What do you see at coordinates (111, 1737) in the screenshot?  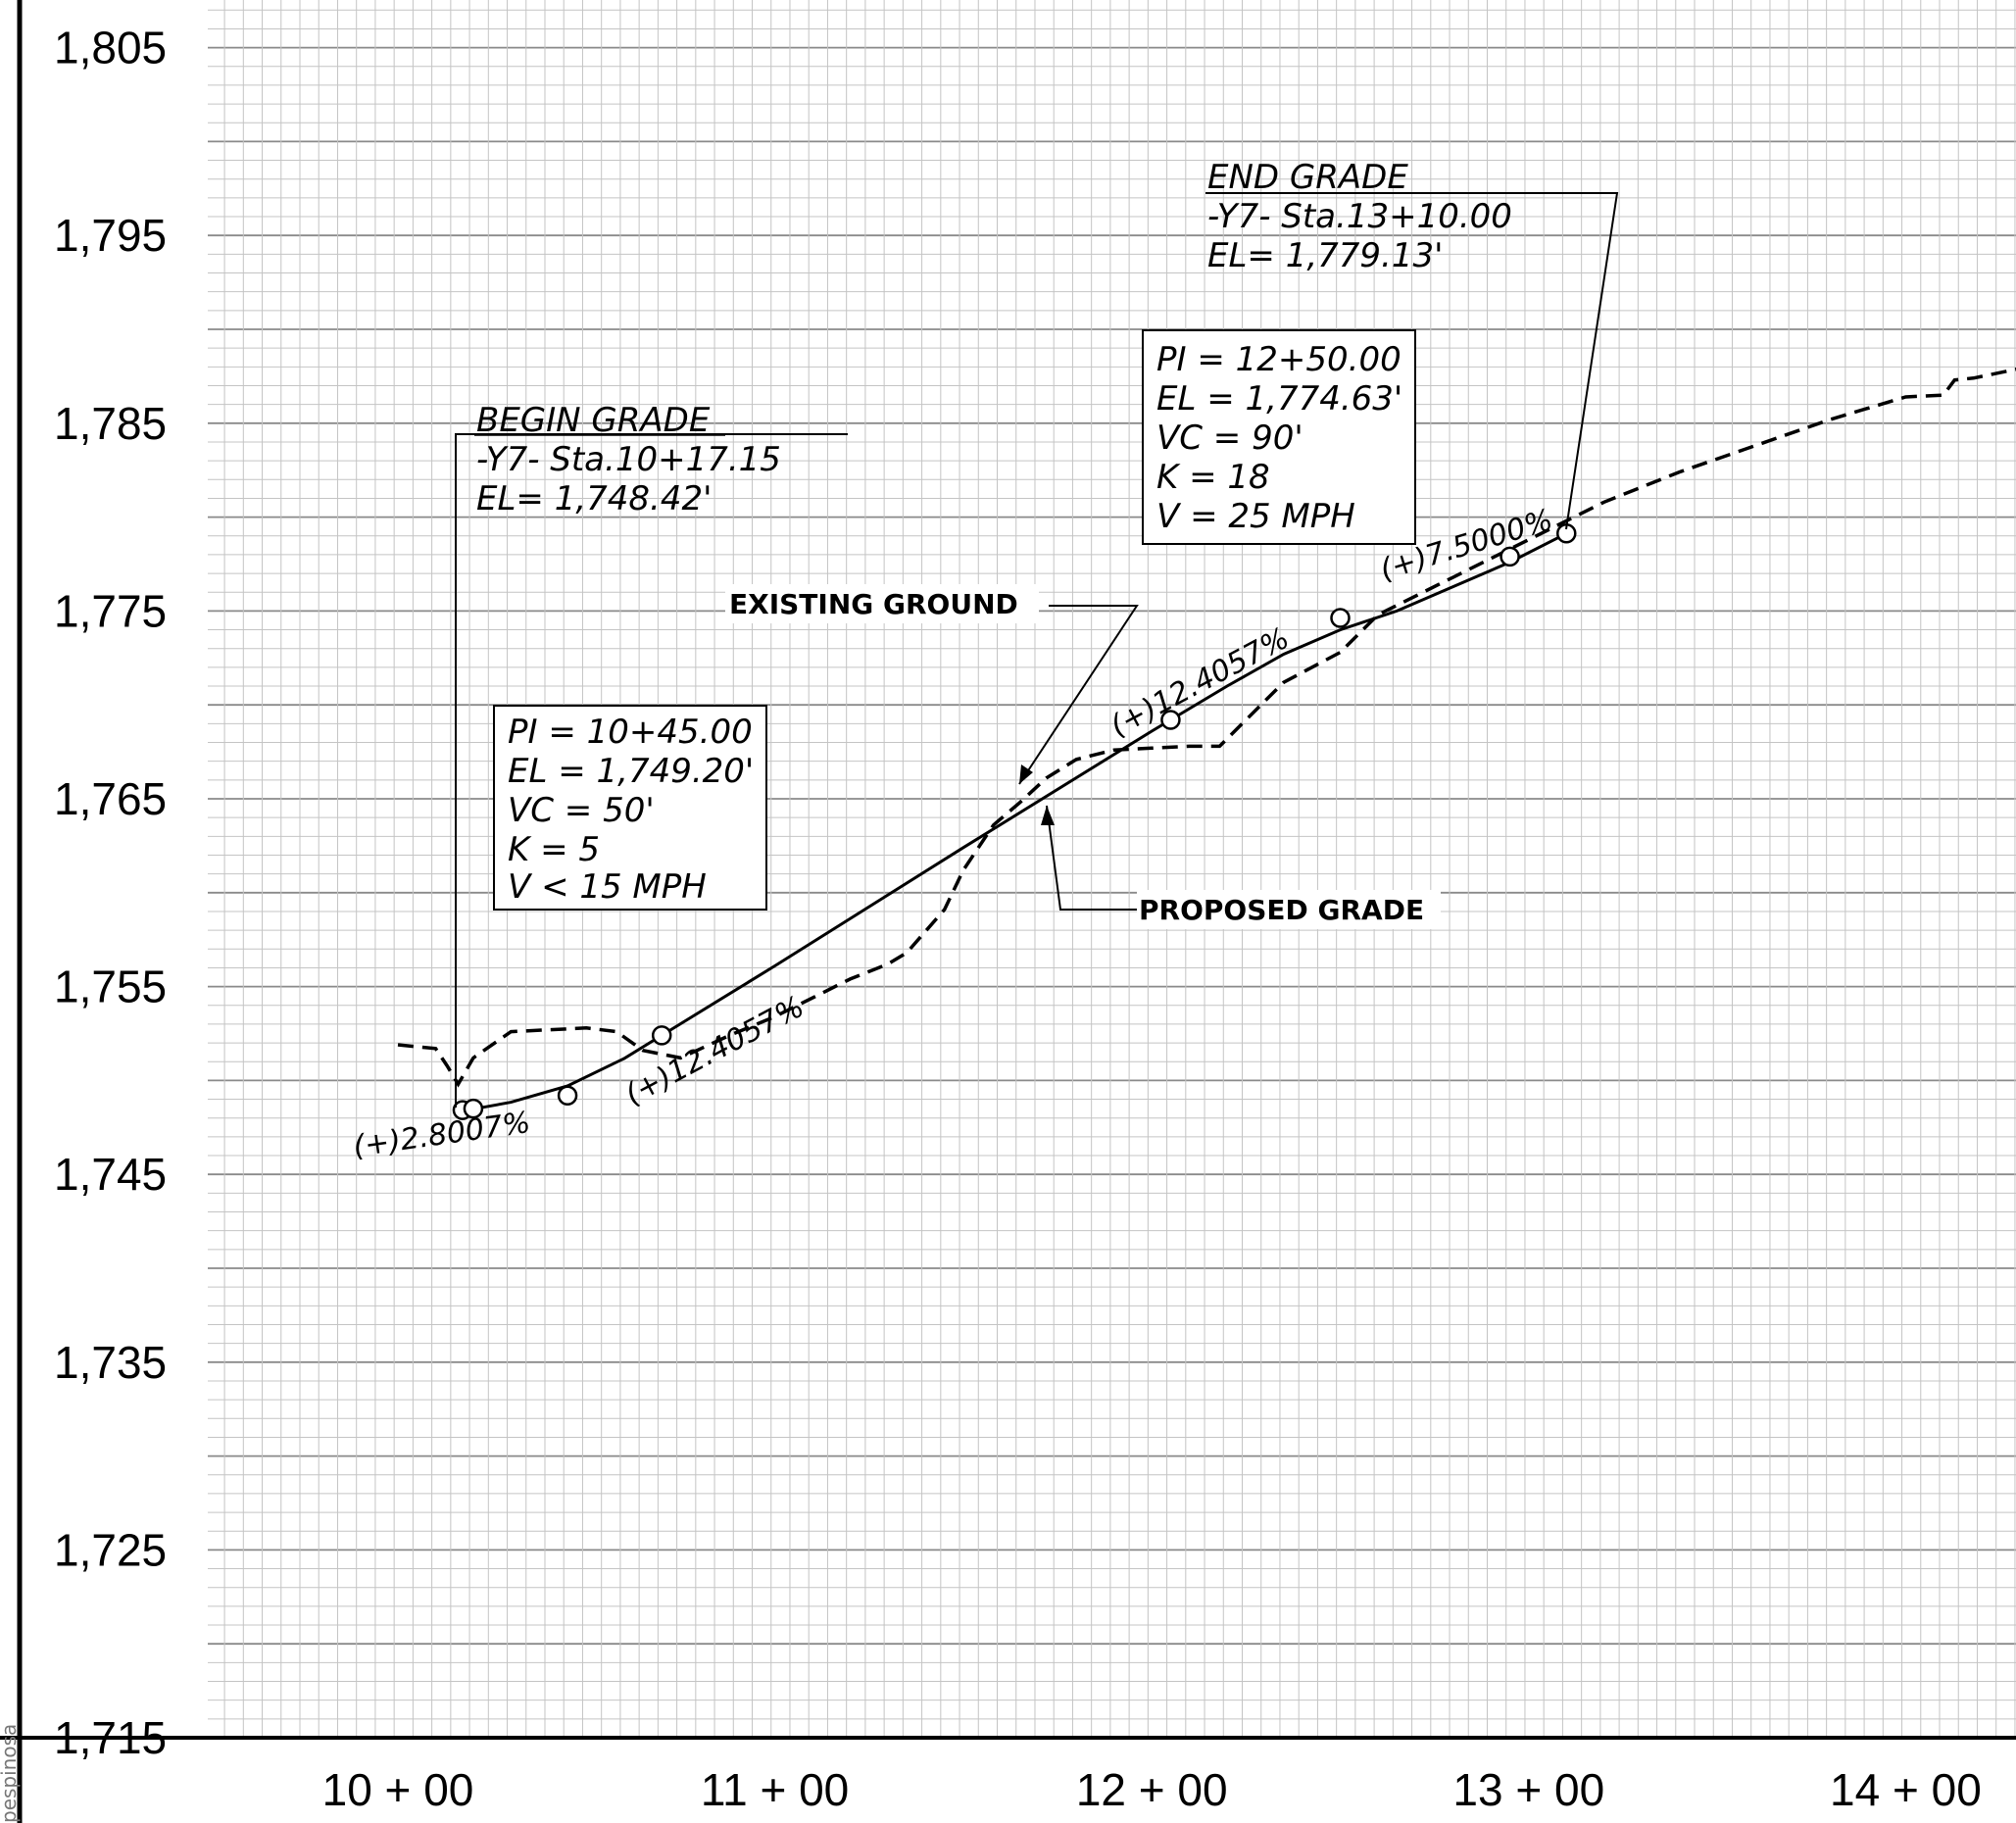 I see `y-tick-label: 1,715` at bounding box center [111, 1737].